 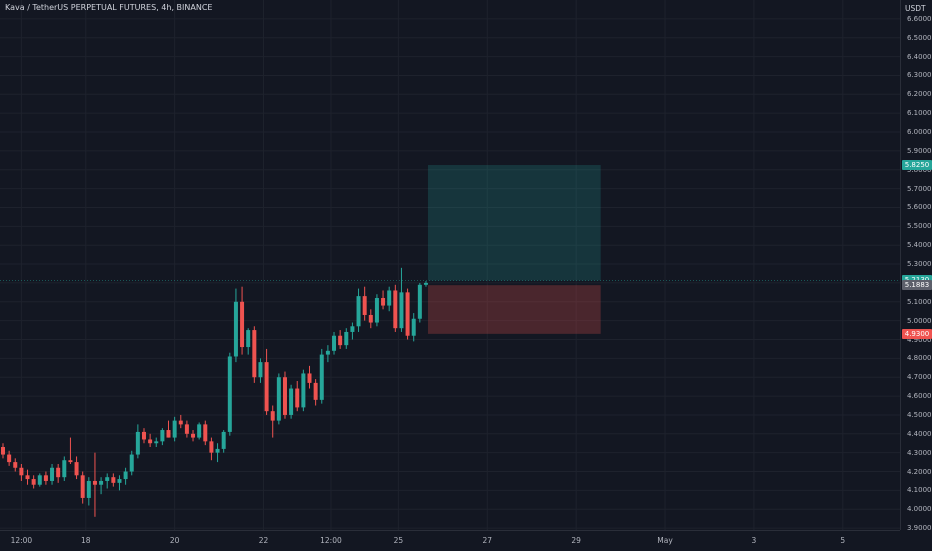 What do you see at coordinates (919, 433) in the screenshot?
I see `price-tick: 4.4000` at bounding box center [919, 433].